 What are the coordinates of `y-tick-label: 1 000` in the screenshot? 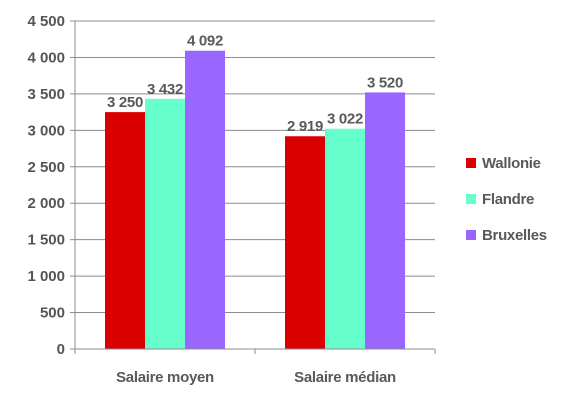 It's located at (46, 276).